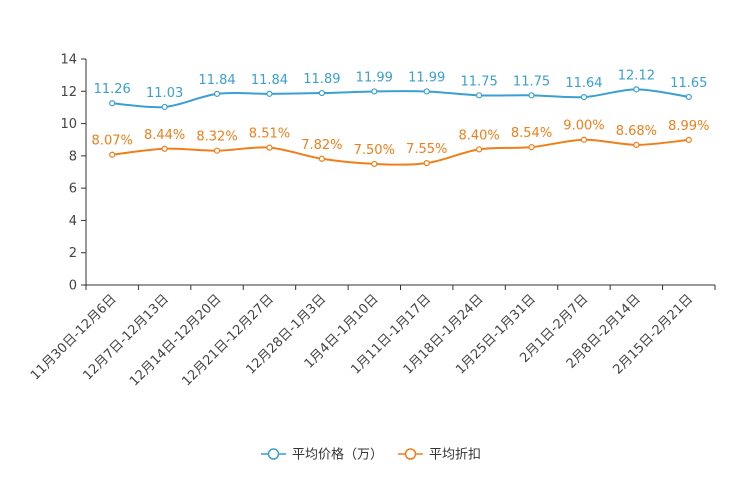  What do you see at coordinates (583, 83) in the screenshot?
I see `data-label: 11.64` at bounding box center [583, 83].